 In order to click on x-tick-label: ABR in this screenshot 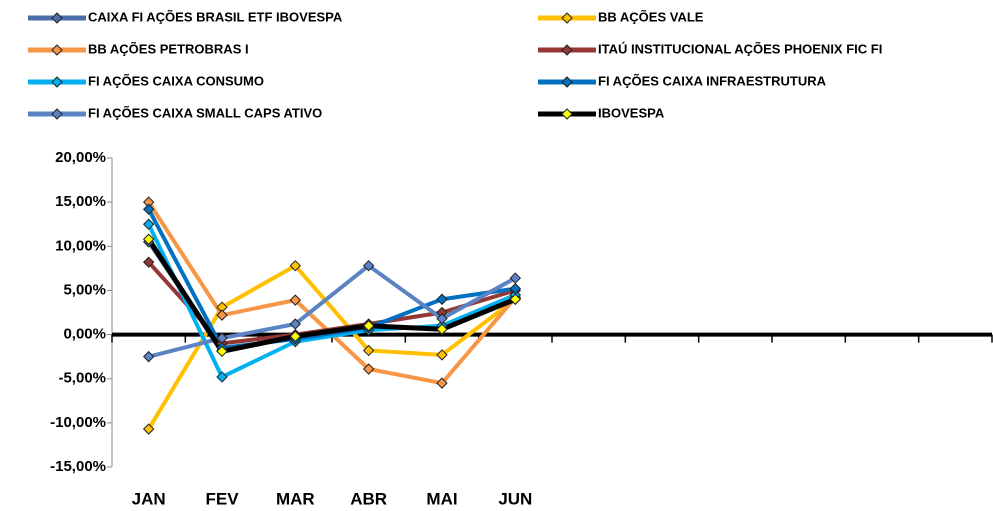, I will do `click(368, 498)`.